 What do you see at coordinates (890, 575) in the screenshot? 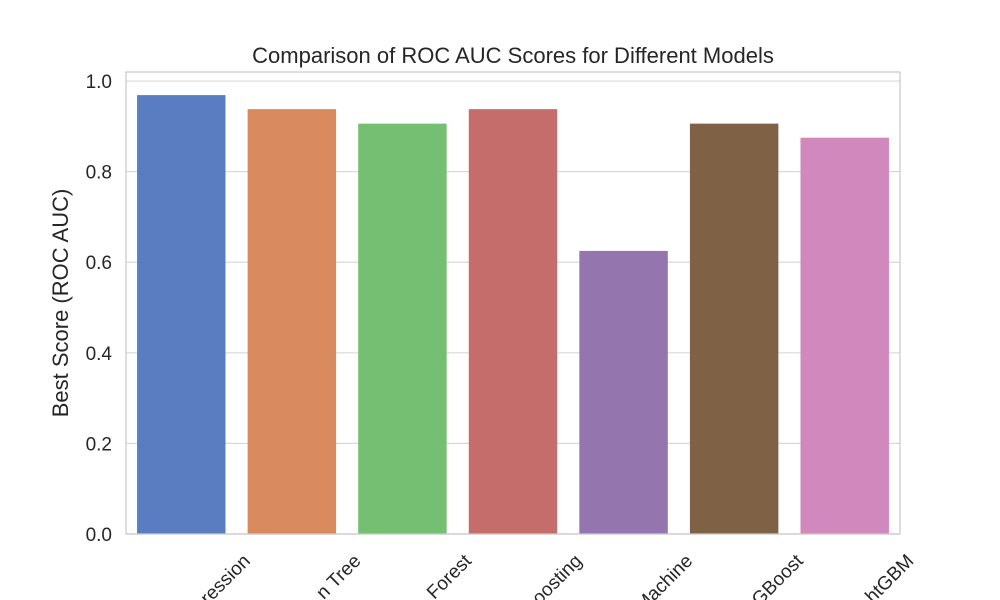
I see `x-tick-label: htGBM` at bounding box center [890, 575].